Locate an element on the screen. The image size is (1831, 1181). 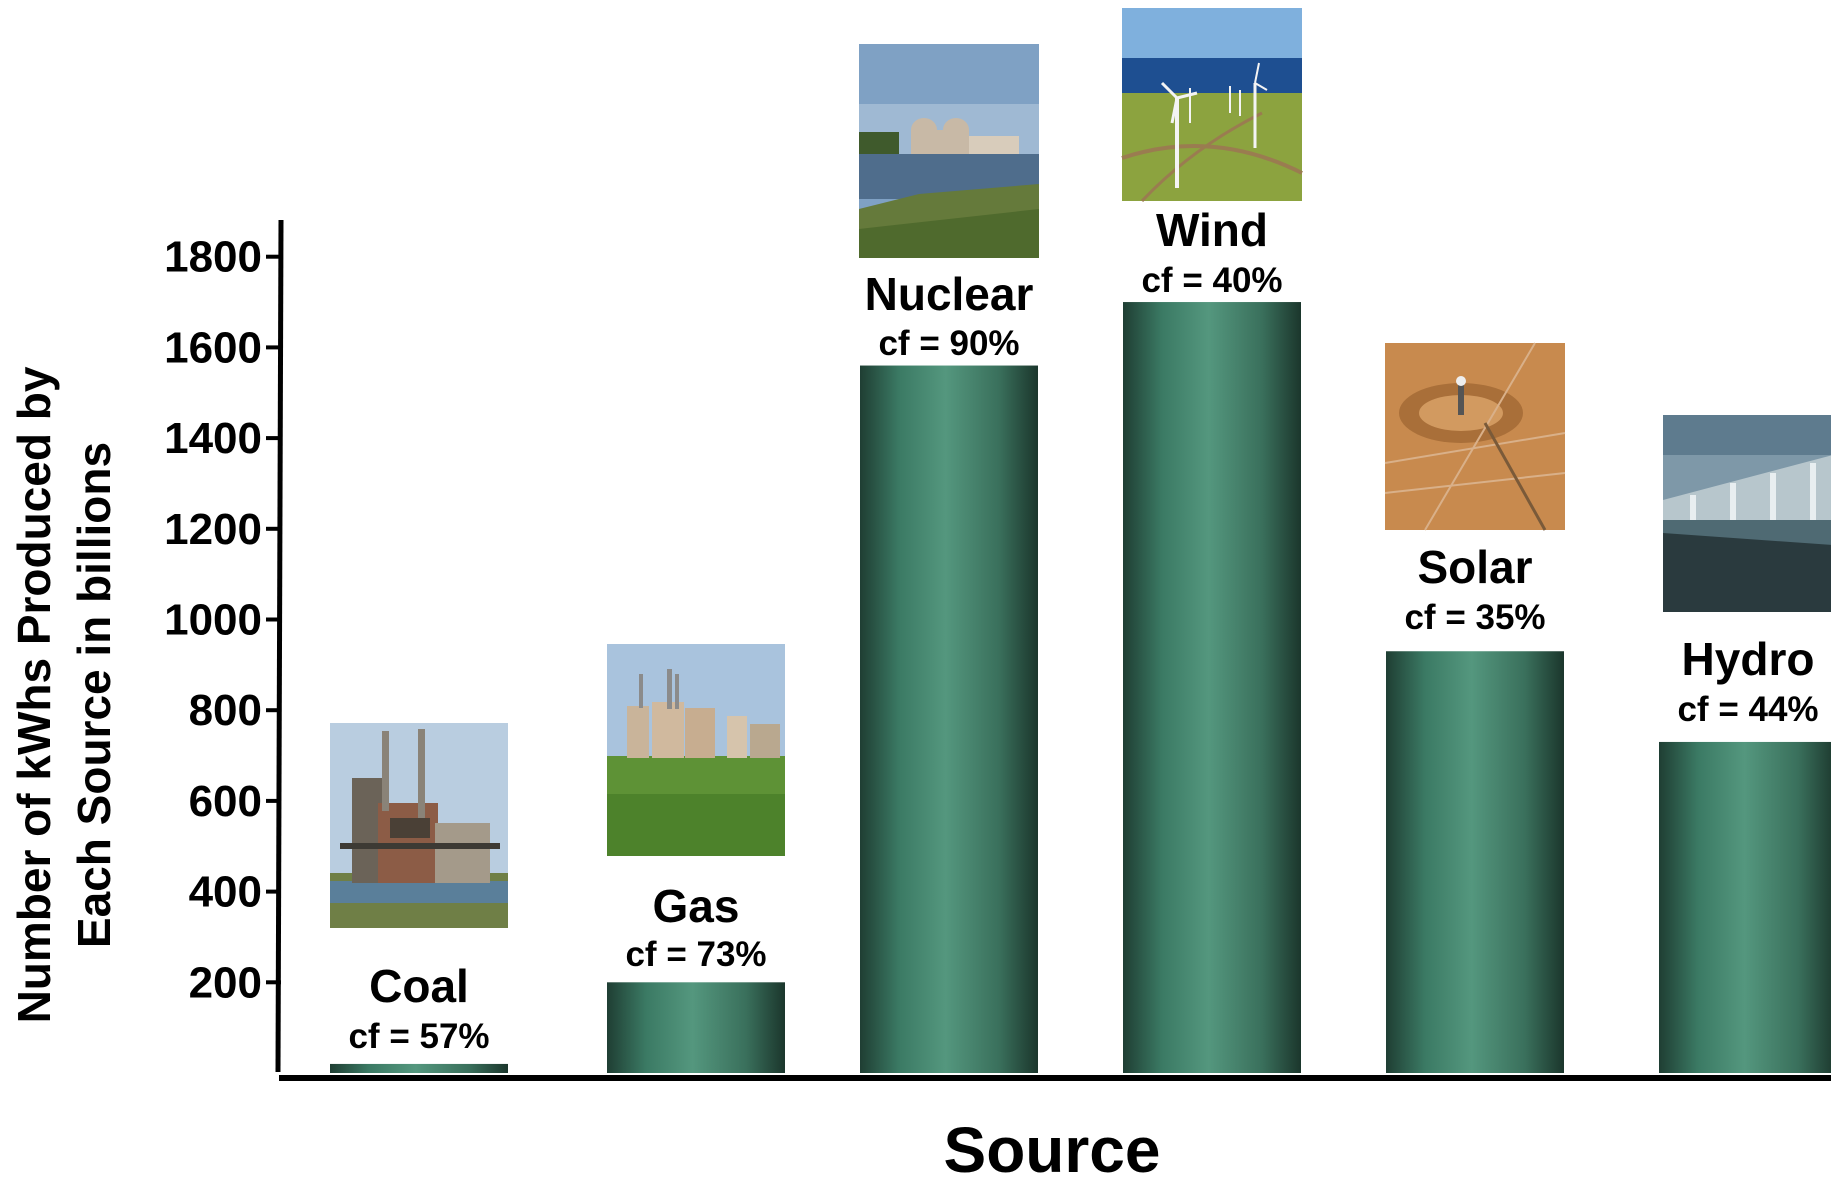
category-label-solar: Solar is located at coordinates (1474, 567).